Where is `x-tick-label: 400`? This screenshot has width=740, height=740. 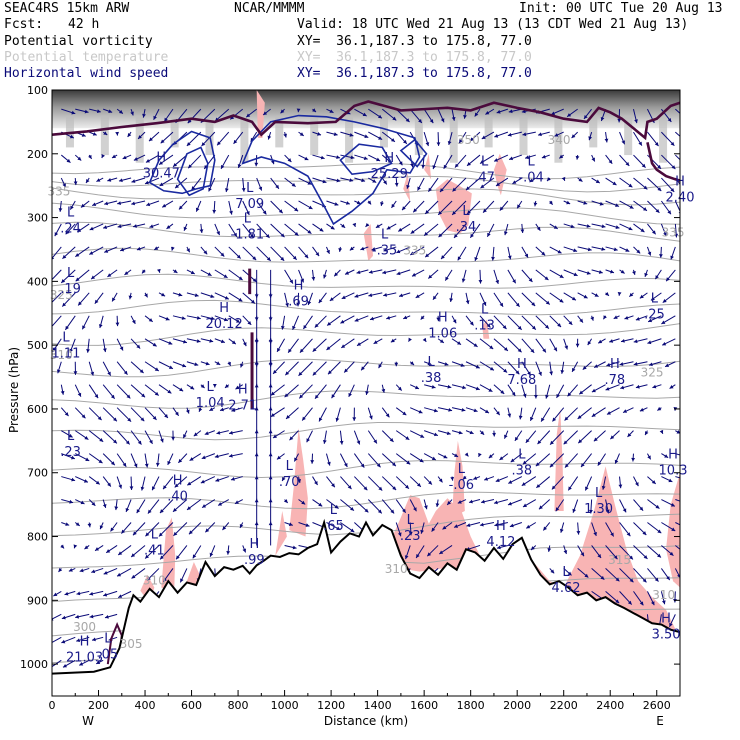
x-tick-label: 400 is located at coordinates (145, 705).